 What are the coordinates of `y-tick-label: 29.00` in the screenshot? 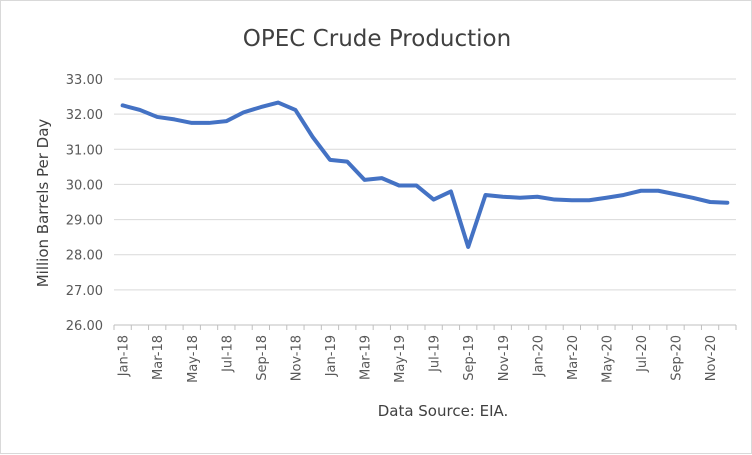 It's located at (84, 221).